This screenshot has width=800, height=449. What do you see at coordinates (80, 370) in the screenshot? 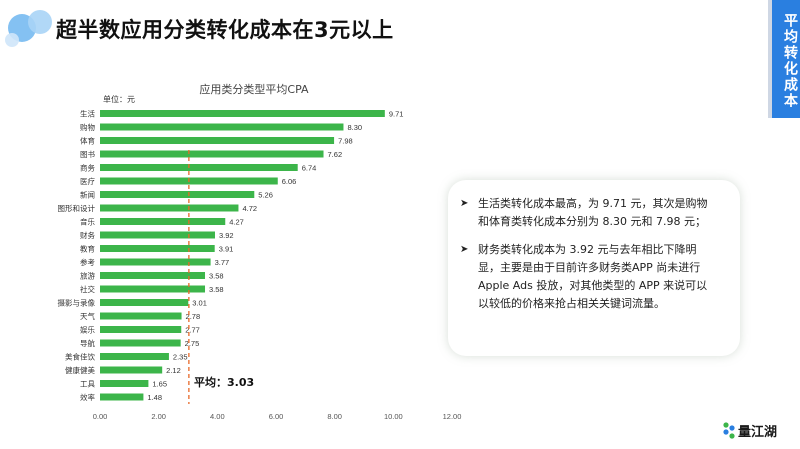
I see `category-label: 健康健美` at bounding box center [80, 370].